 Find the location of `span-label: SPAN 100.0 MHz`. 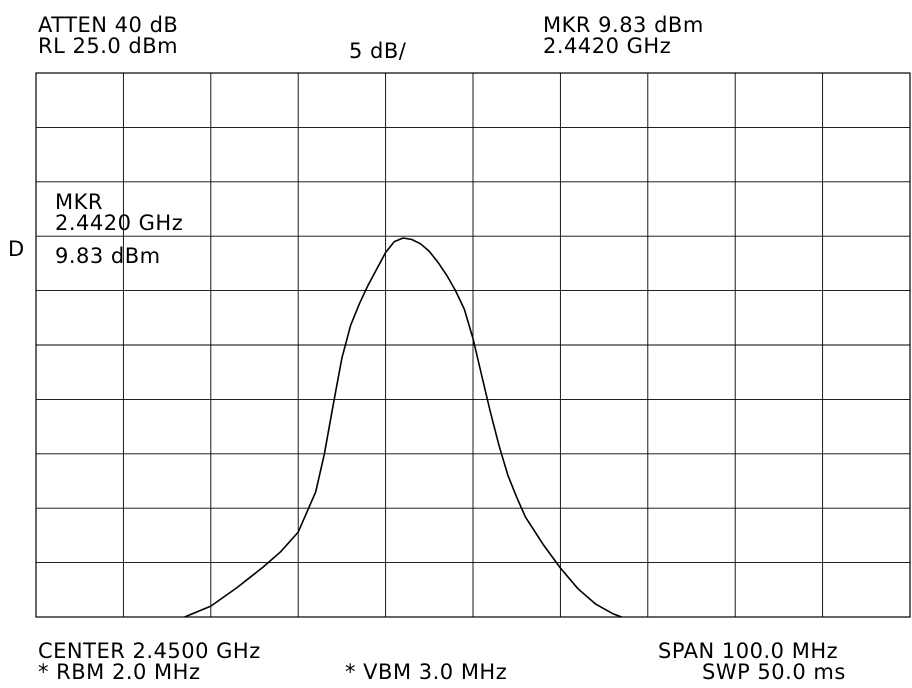

span-label: SPAN 100.0 MHz is located at coordinates (748, 651).